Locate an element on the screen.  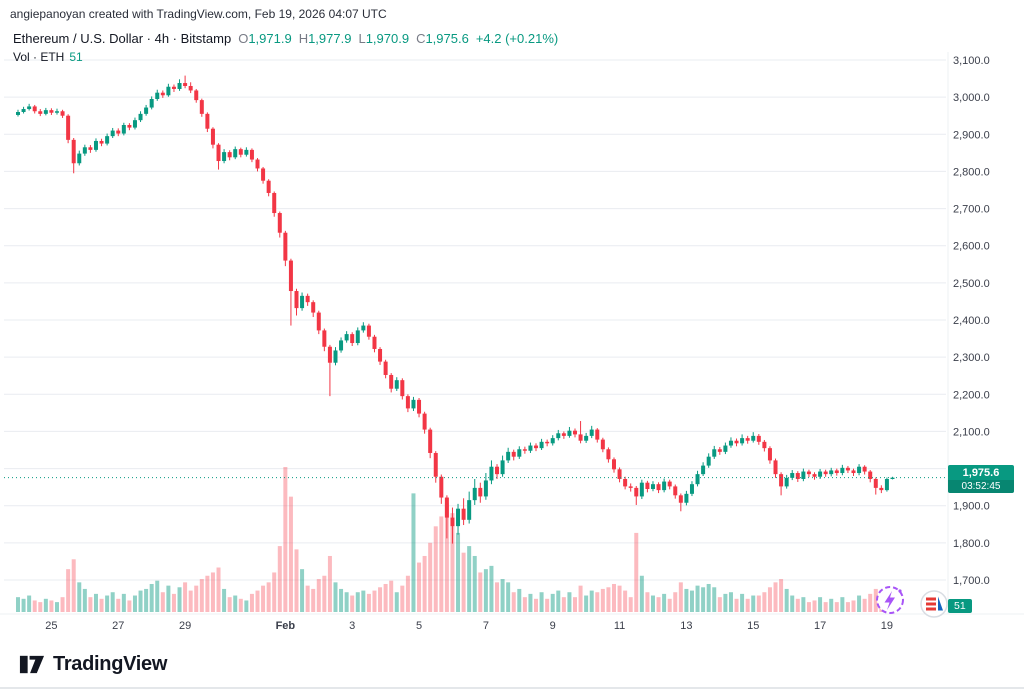
svg-text: 3,000.0 is located at coordinates (971, 98).